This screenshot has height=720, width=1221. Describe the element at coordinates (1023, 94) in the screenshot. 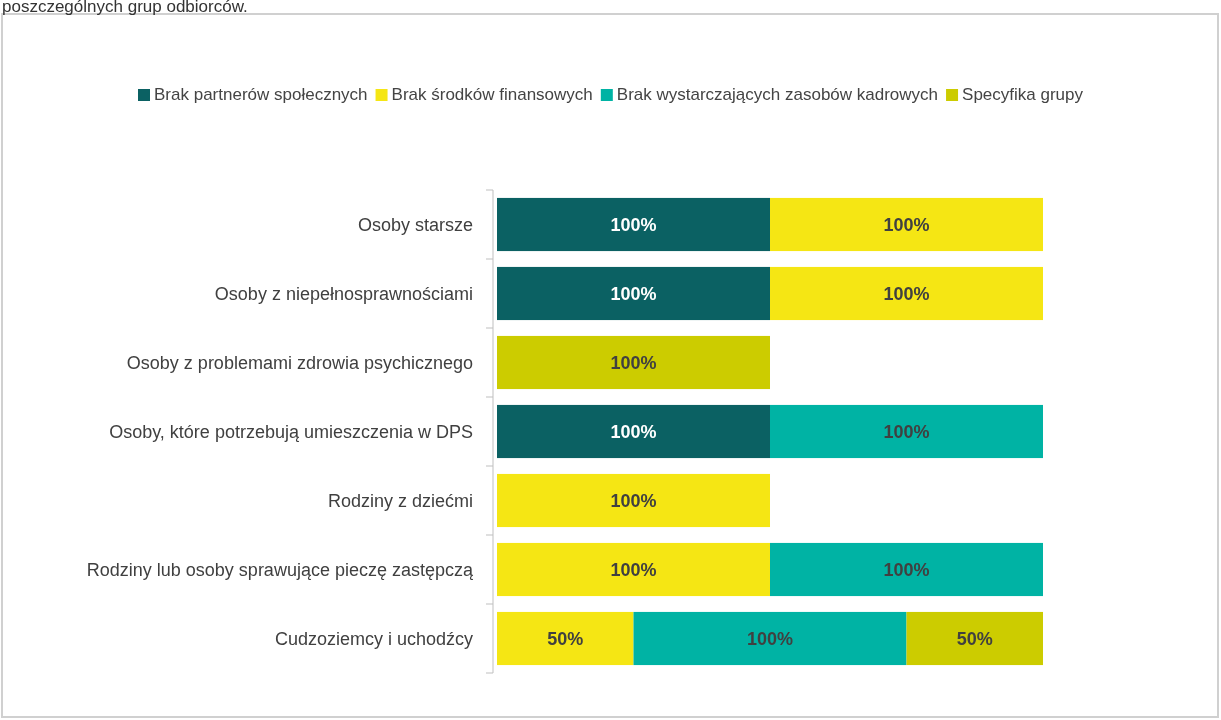

I see `legend-label: Specyfika grupy` at that location.